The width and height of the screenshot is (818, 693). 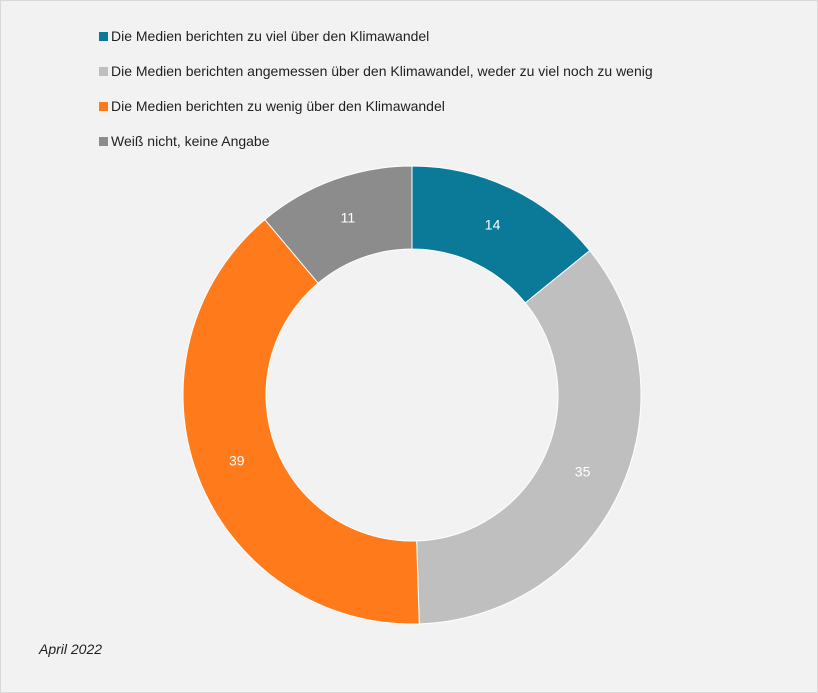 What do you see at coordinates (103, 36) in the screenshot?
I see `legend-swatch-too-much` at bounding box center [103, 36].